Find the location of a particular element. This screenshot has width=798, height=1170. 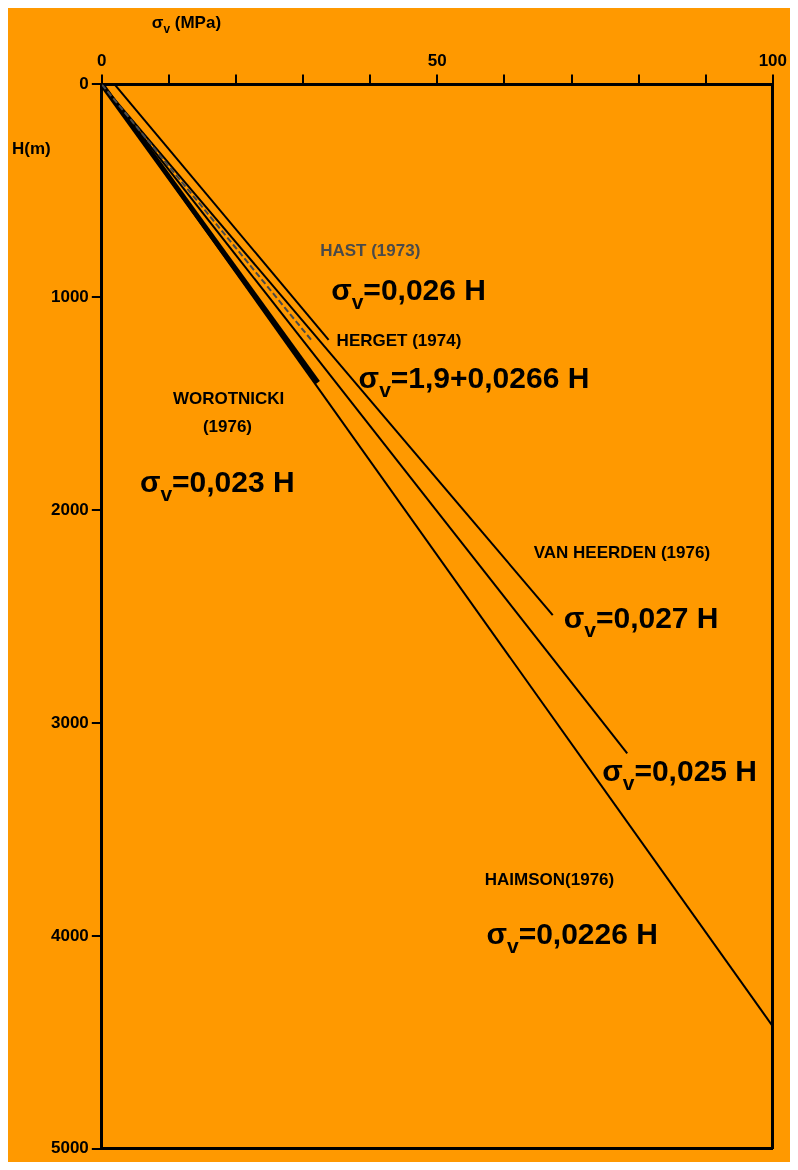

y-axis-title: H(m) is located at coordinates (31, 149).